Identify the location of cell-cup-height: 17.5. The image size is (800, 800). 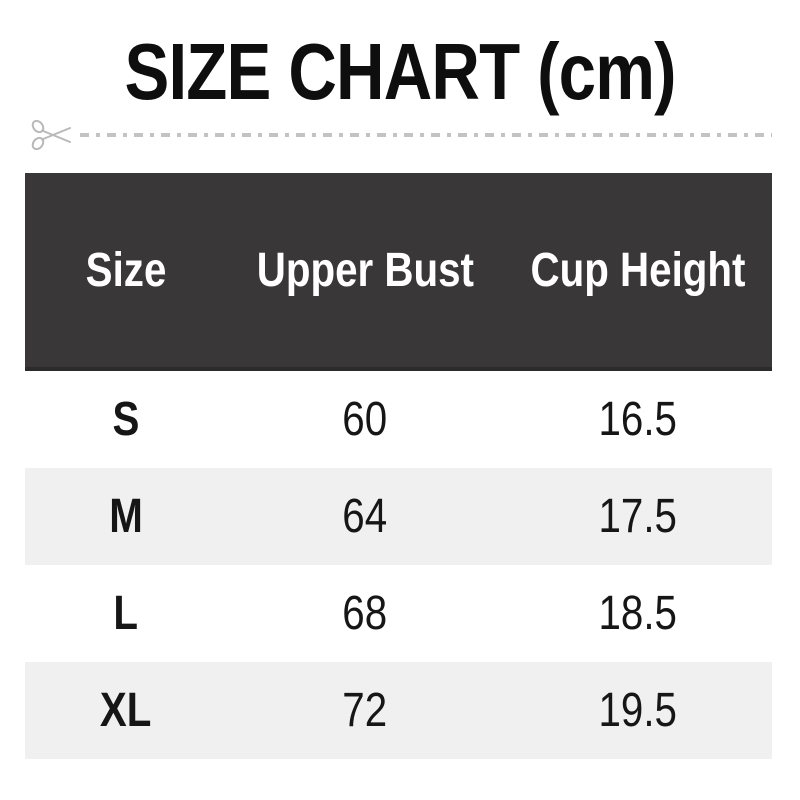
(637, 516).